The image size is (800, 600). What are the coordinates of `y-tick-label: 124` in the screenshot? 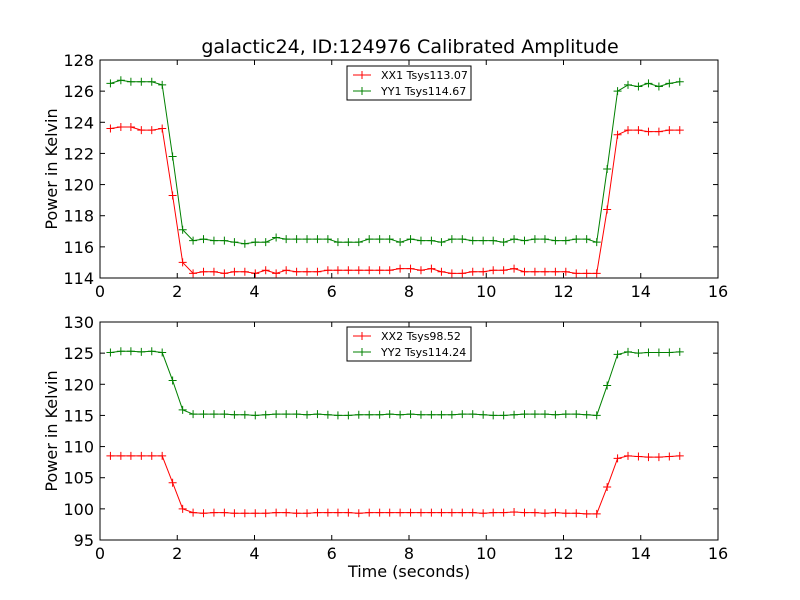 It's located at (78, 122).